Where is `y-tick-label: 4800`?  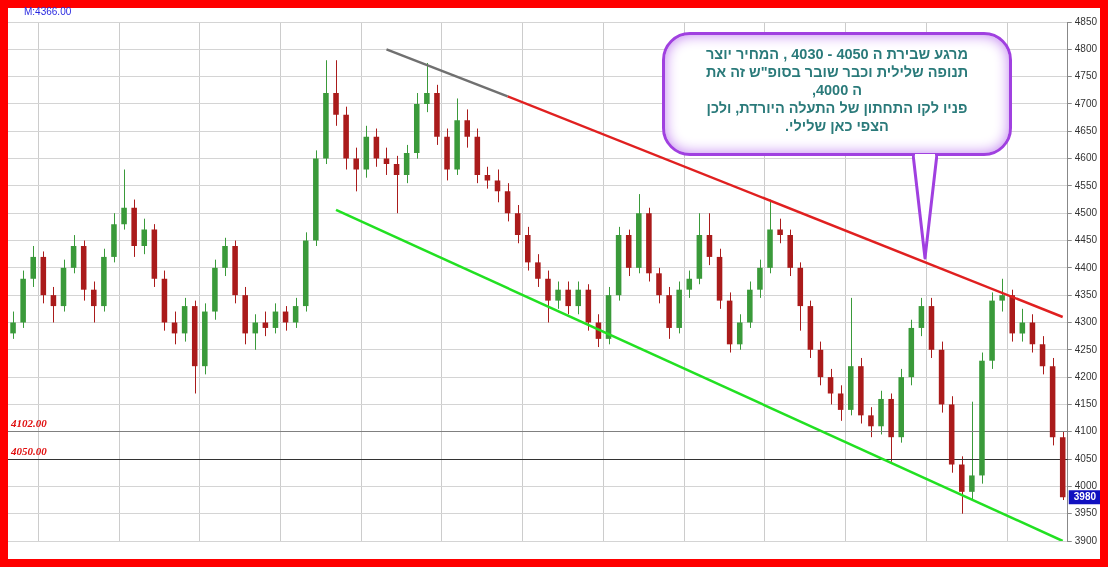 y-tick-label: 4800 is located at coordinates (1086, 49).